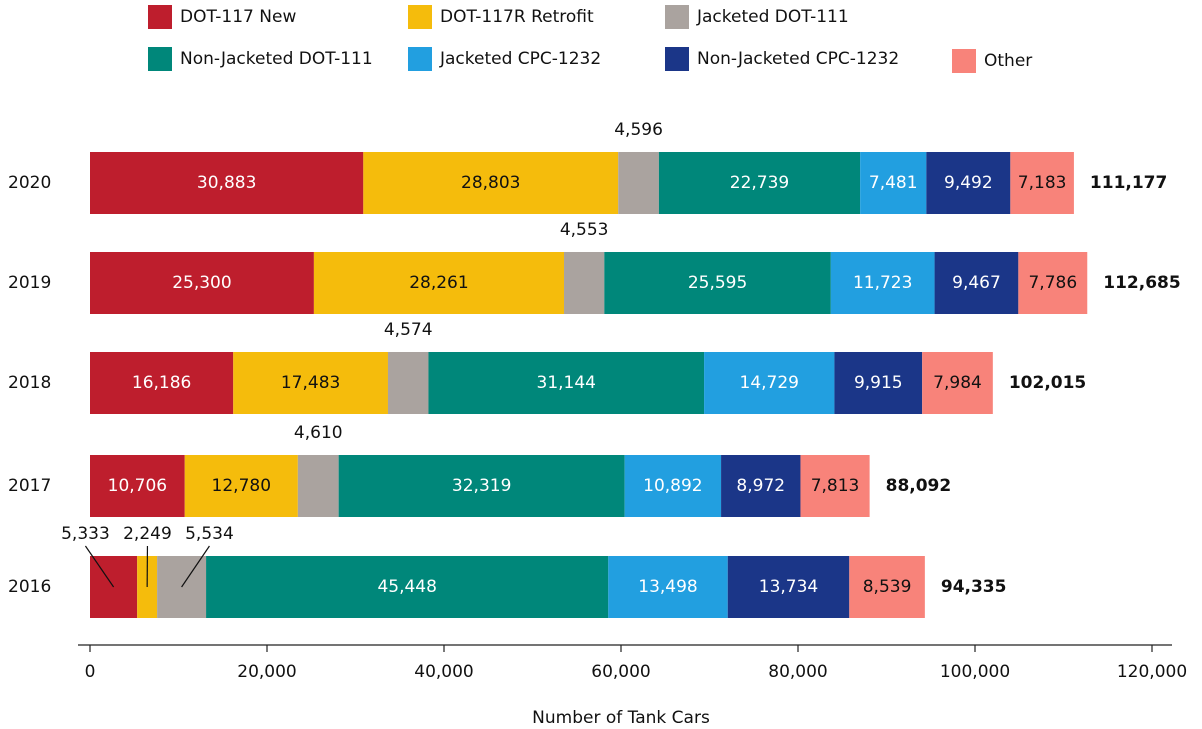 The width and height of the screenshot is (1202, 729). What do you see at coordinates (29, 383) in the screenshot?
I see `y-tick-label: 2018` at bounding box center [29, 383].